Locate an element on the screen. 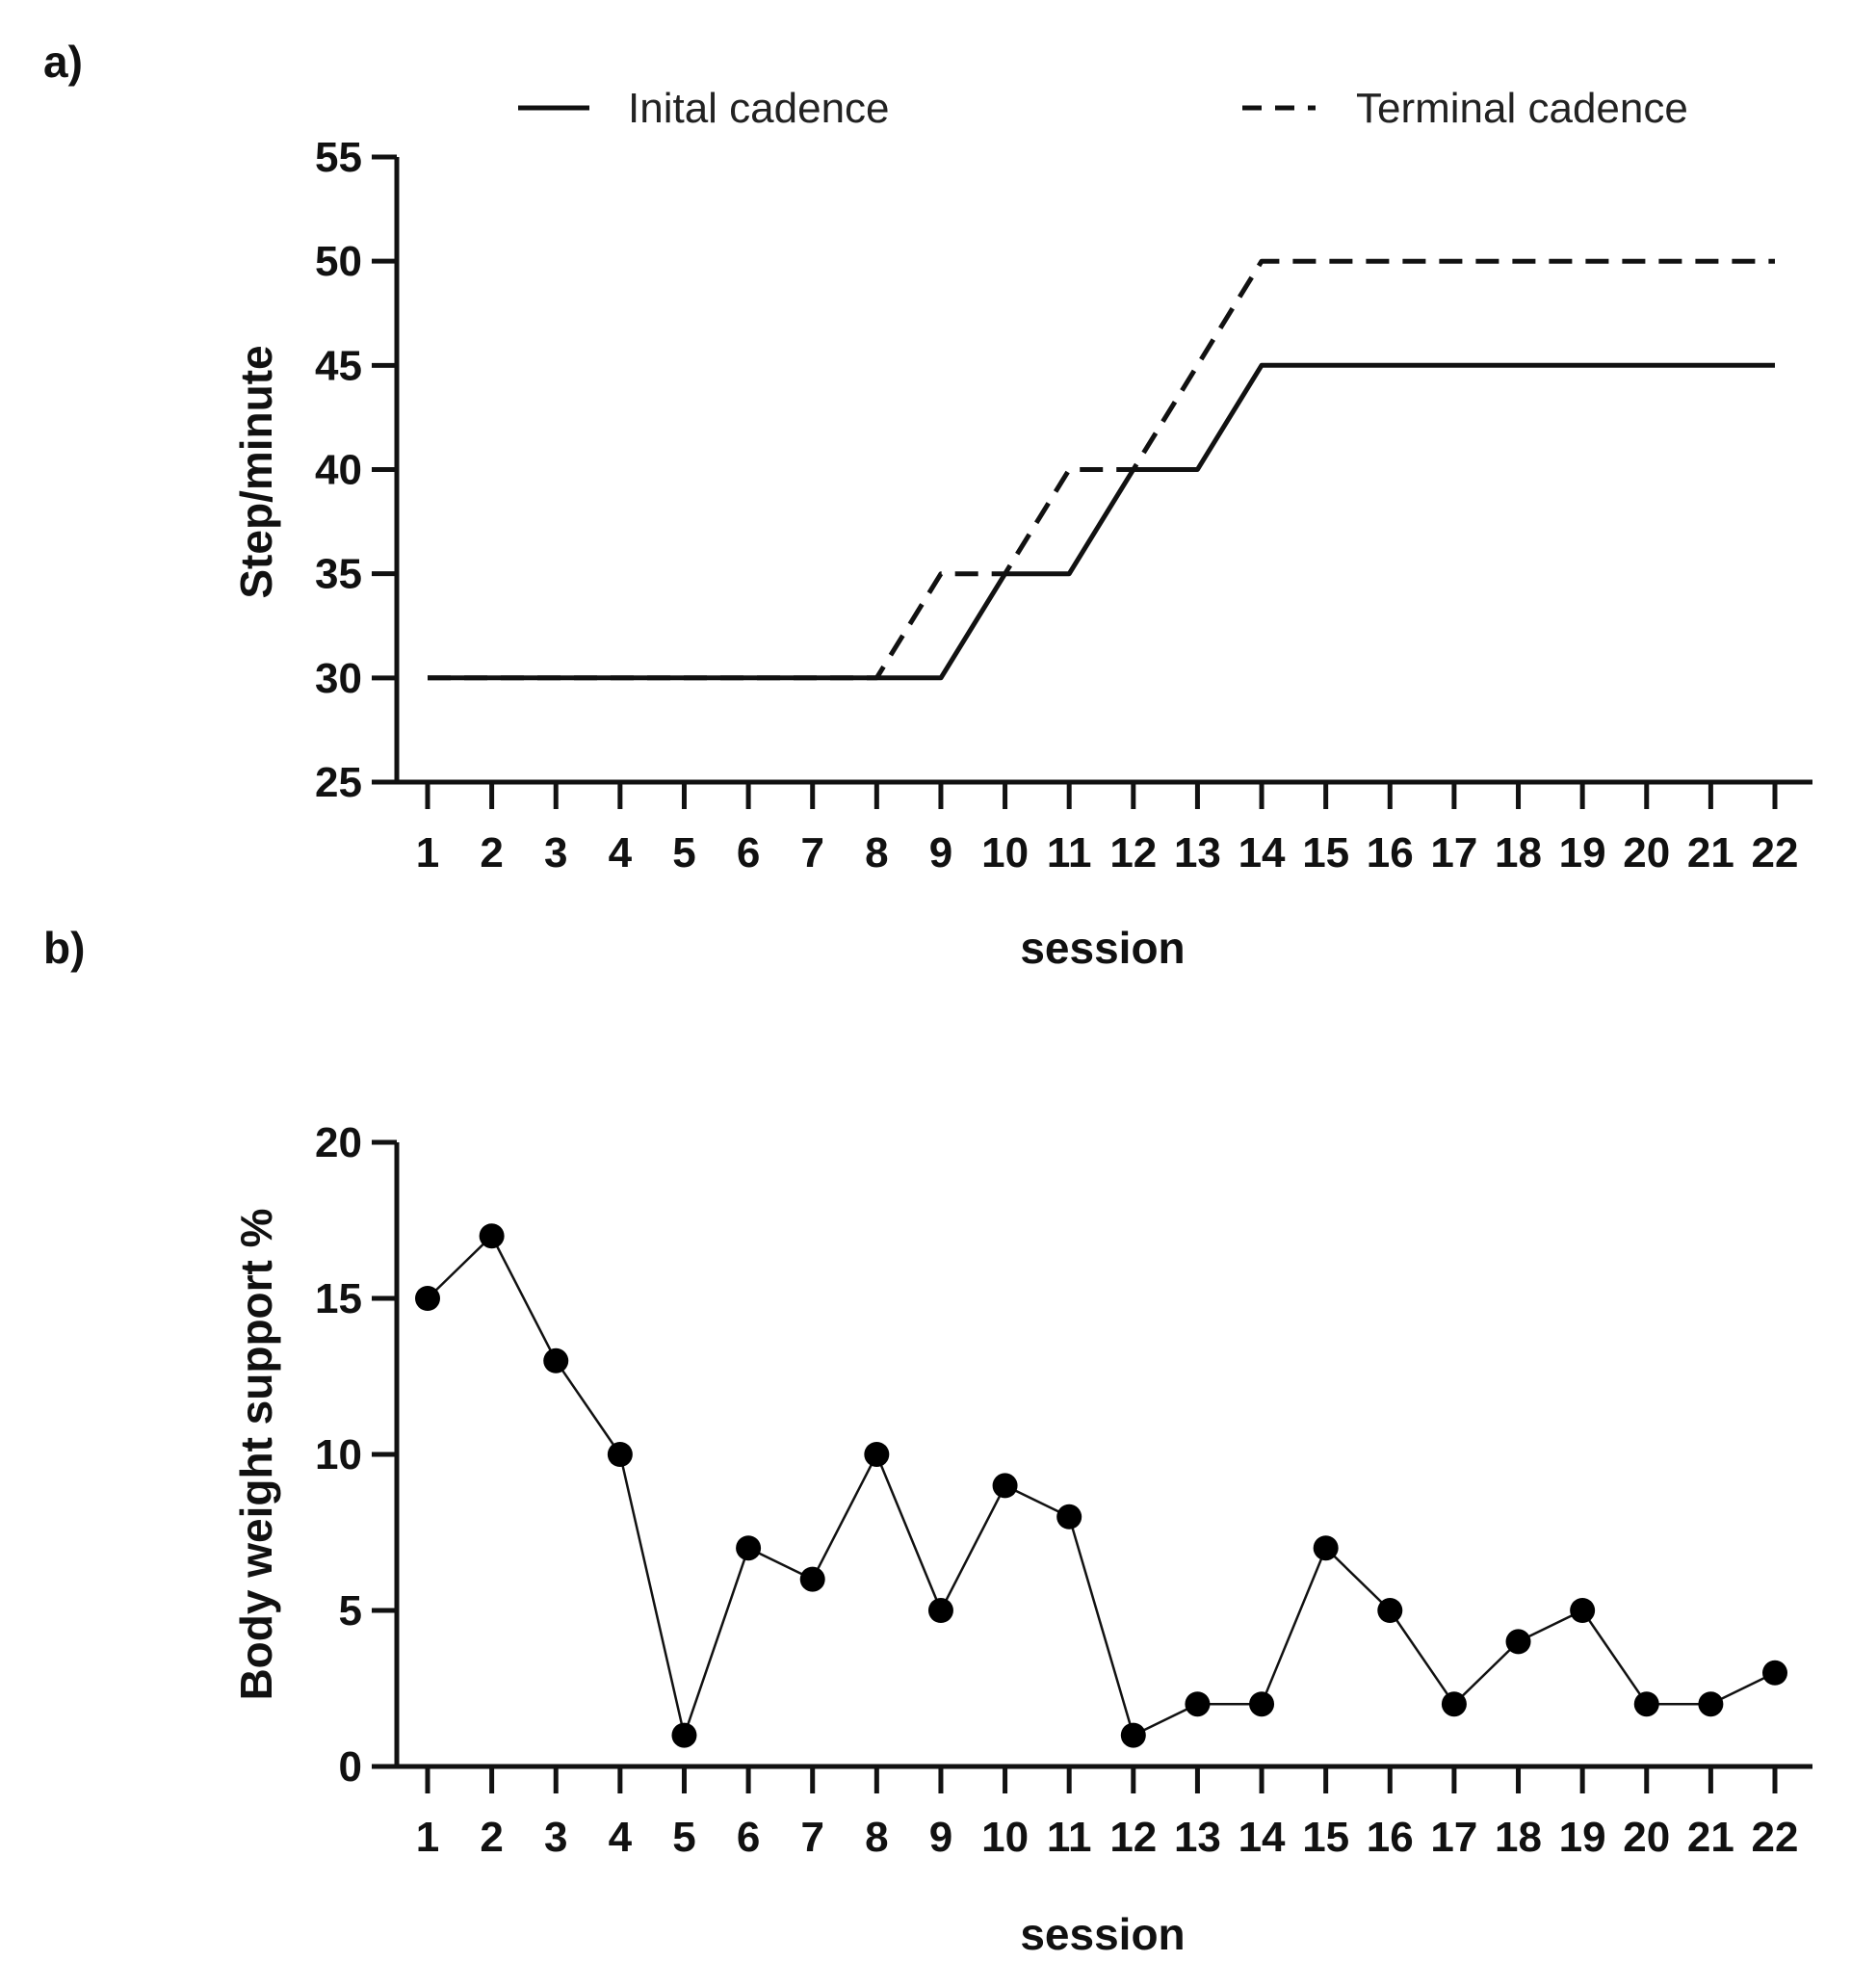  x-tick-label-b: 8 is located at coordinates (876, 1837).